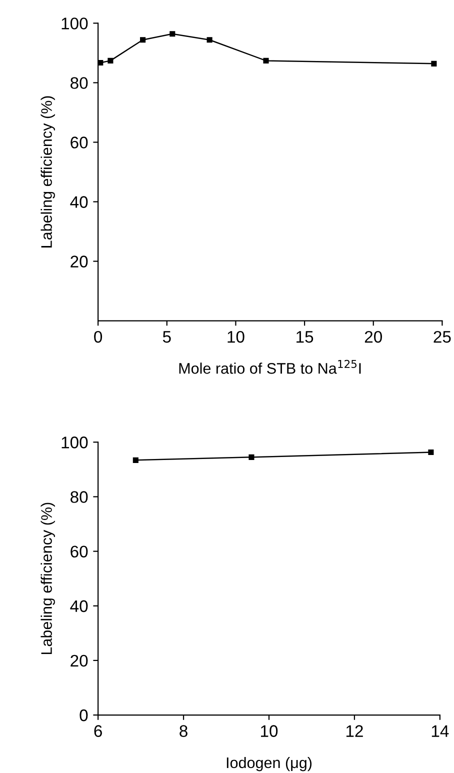 The width and height of the screenshot is (454, 773). Describe the element at coordinates (166, 337) in the screenshot. I see `x-tick-label: 5` at that location.